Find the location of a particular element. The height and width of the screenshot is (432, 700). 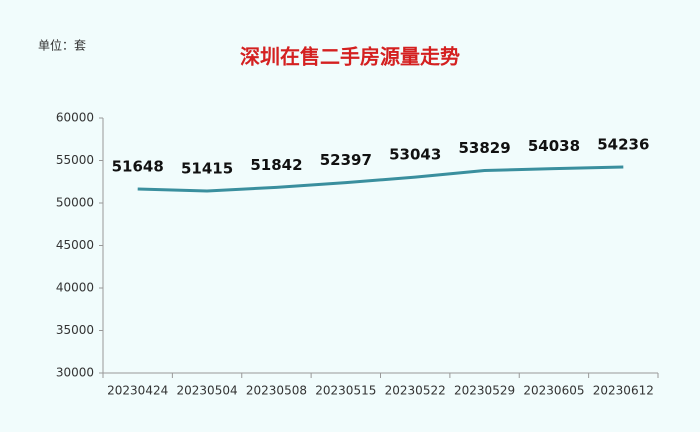

data-label: 53829 is located at coordinates (484, 148).